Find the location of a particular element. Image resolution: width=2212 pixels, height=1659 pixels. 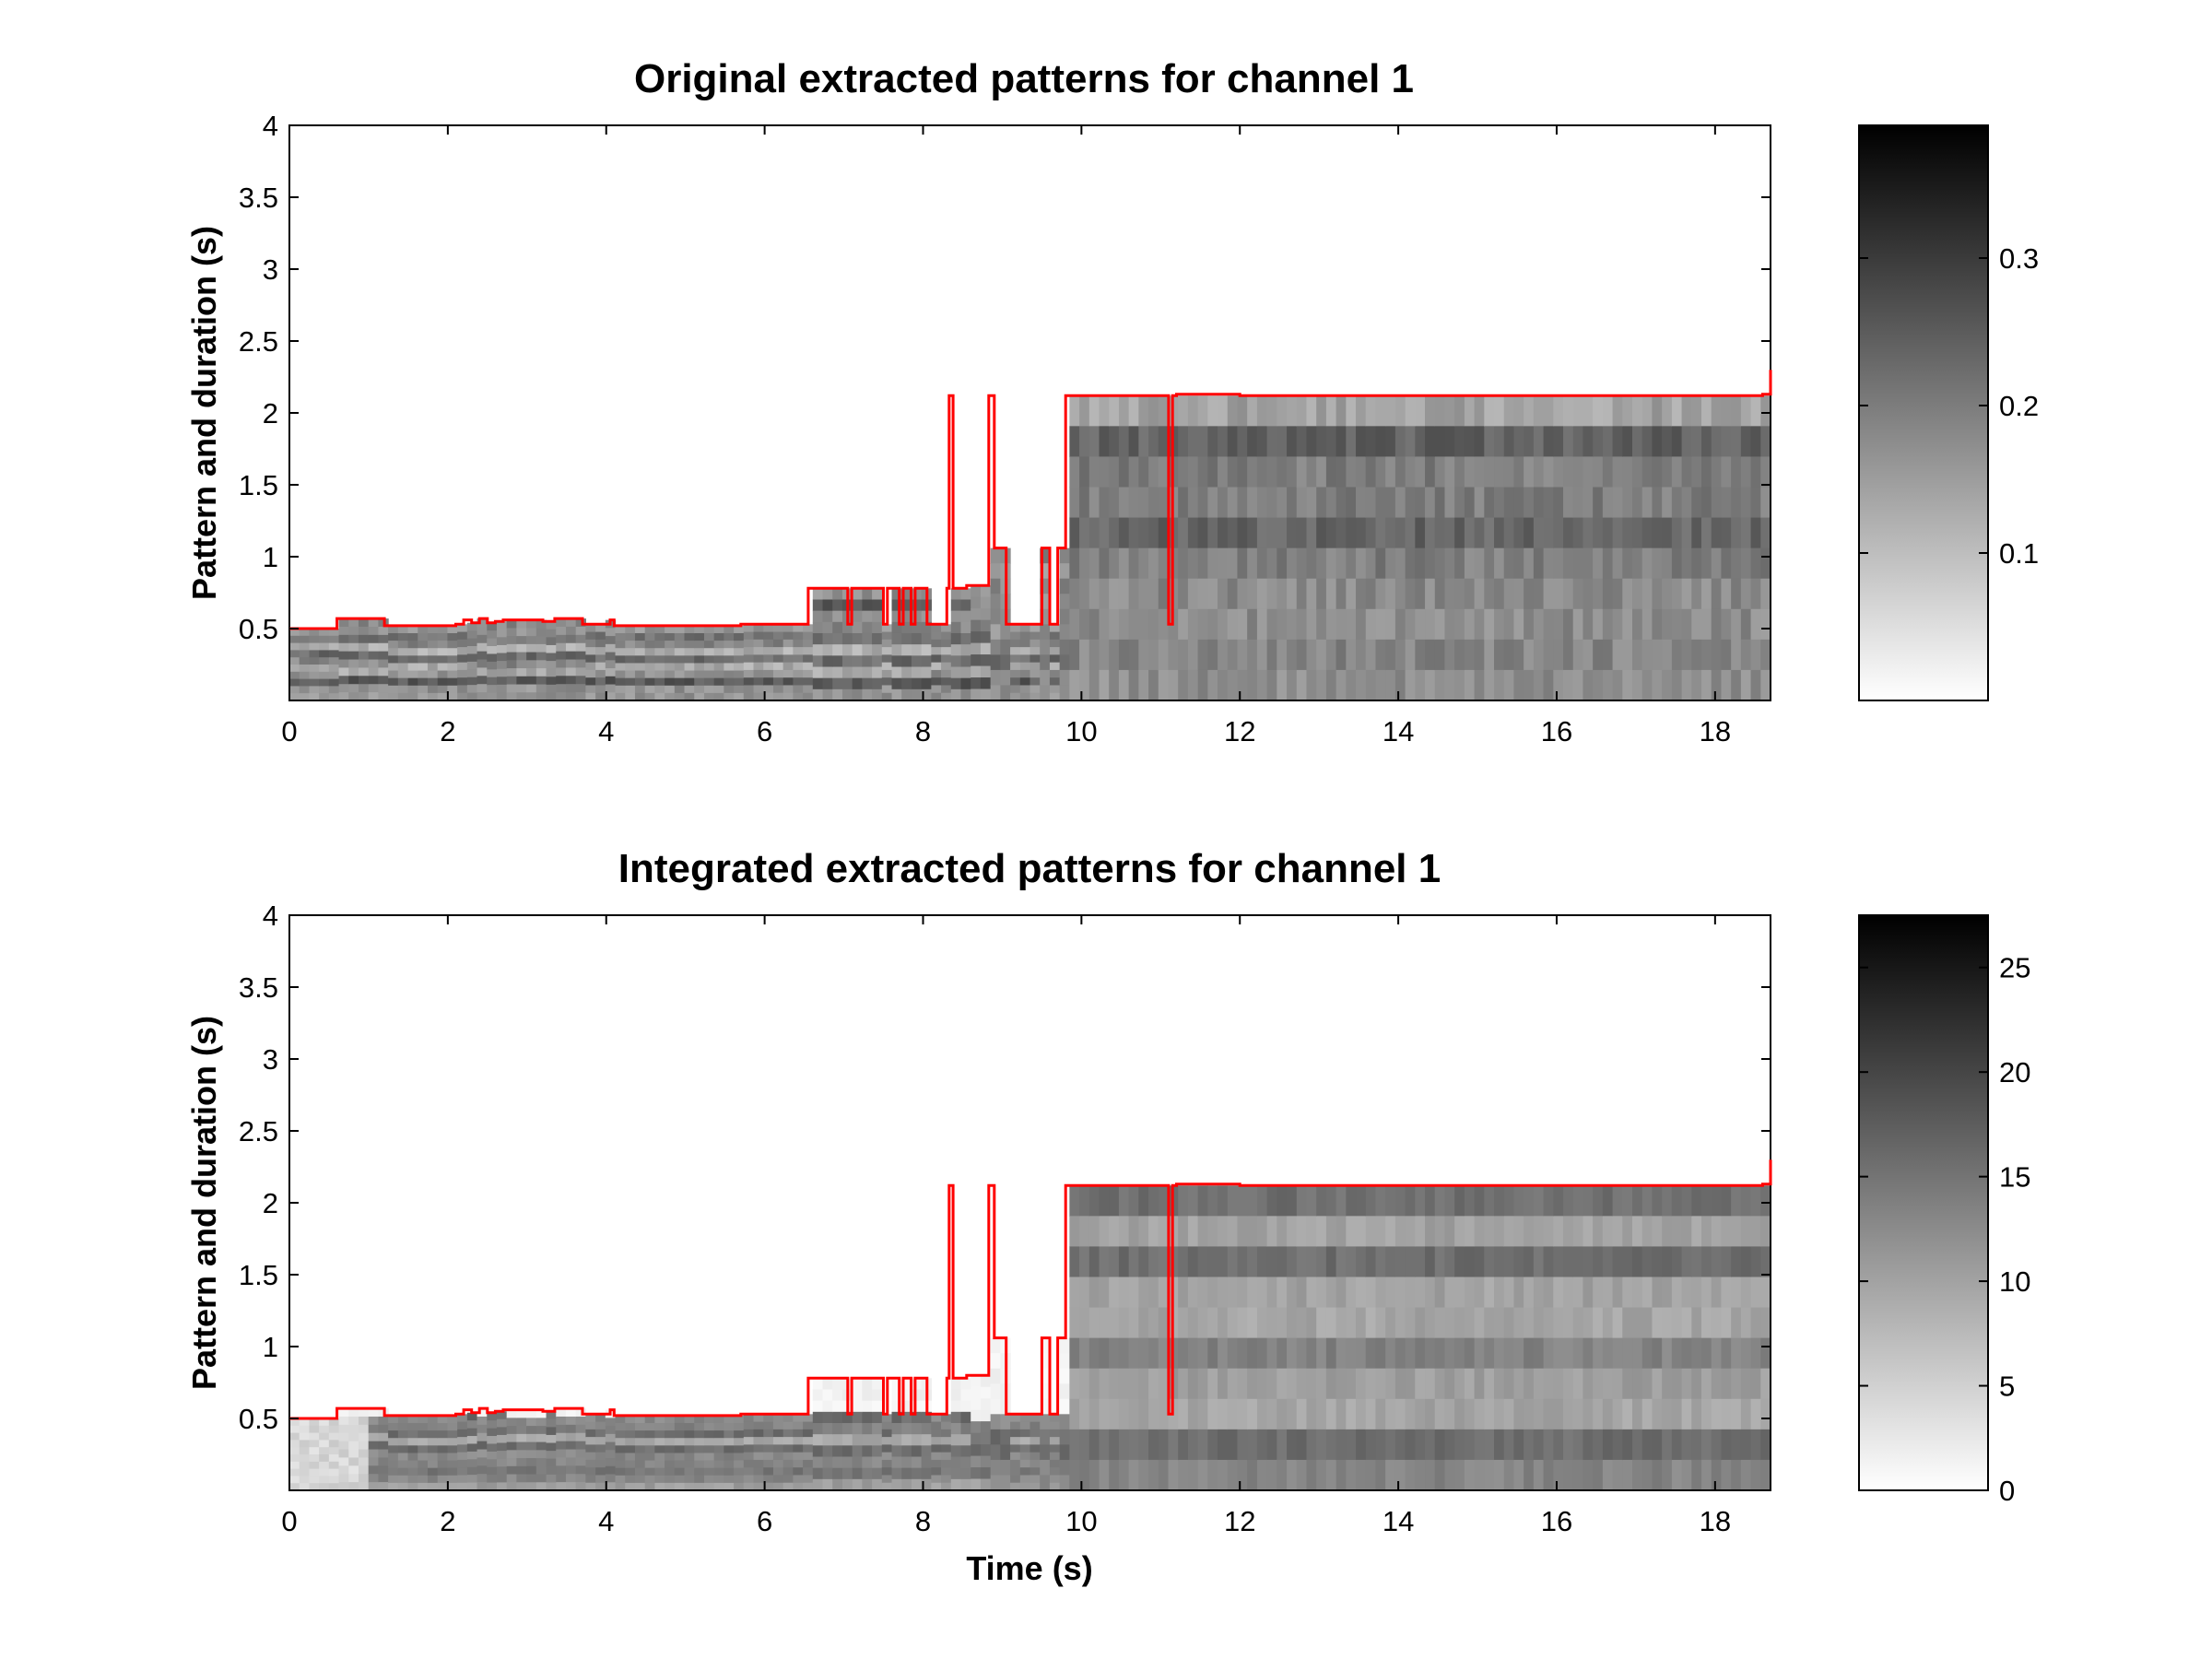

x-tick-label: 14 is located at coordinates (1398, 1521).